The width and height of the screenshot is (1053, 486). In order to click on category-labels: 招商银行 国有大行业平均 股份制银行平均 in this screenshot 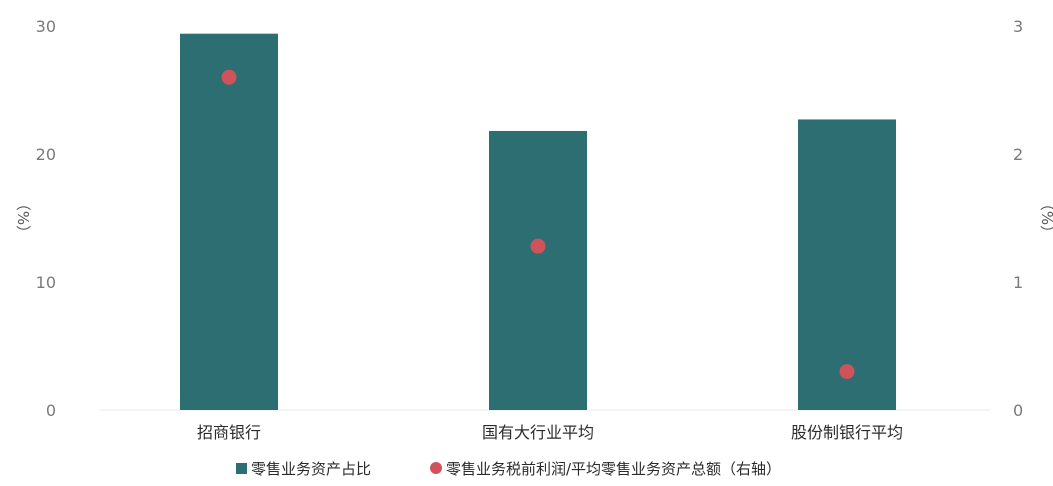, I will do `click(550, 432)`.